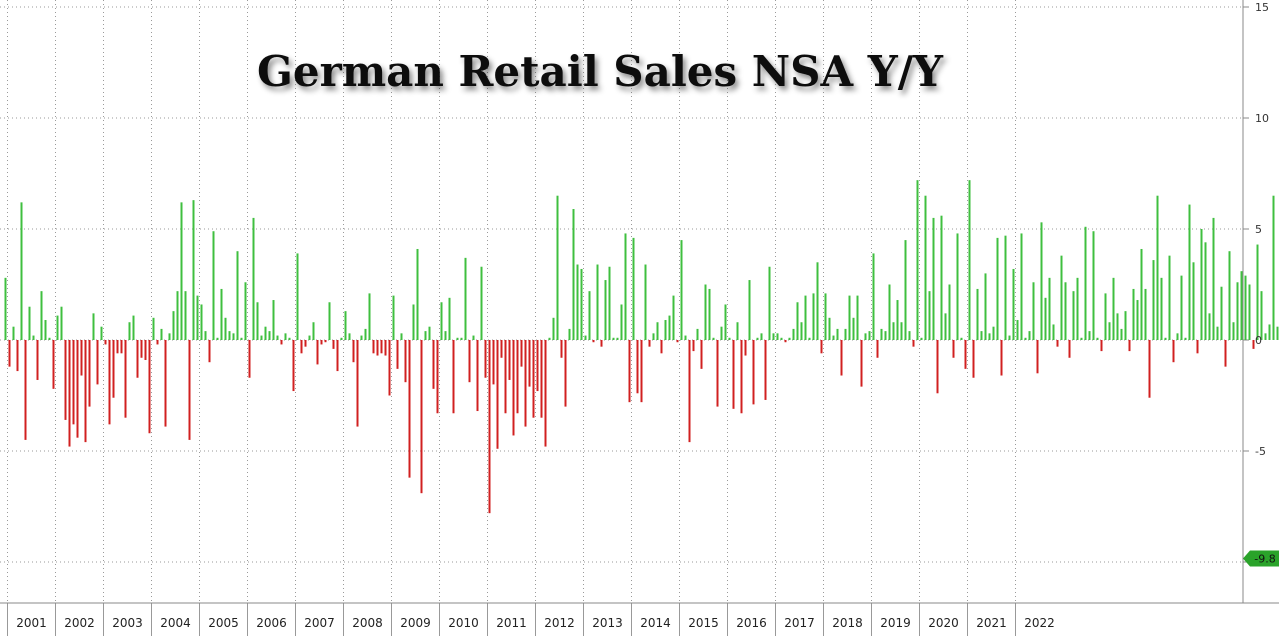 The width and height of the screenshot is (1279, 636). What do you see at coordinates (415, 623) in the screenshot?
I see `x-tick-label: 2009` at bounding box center [415, 623].